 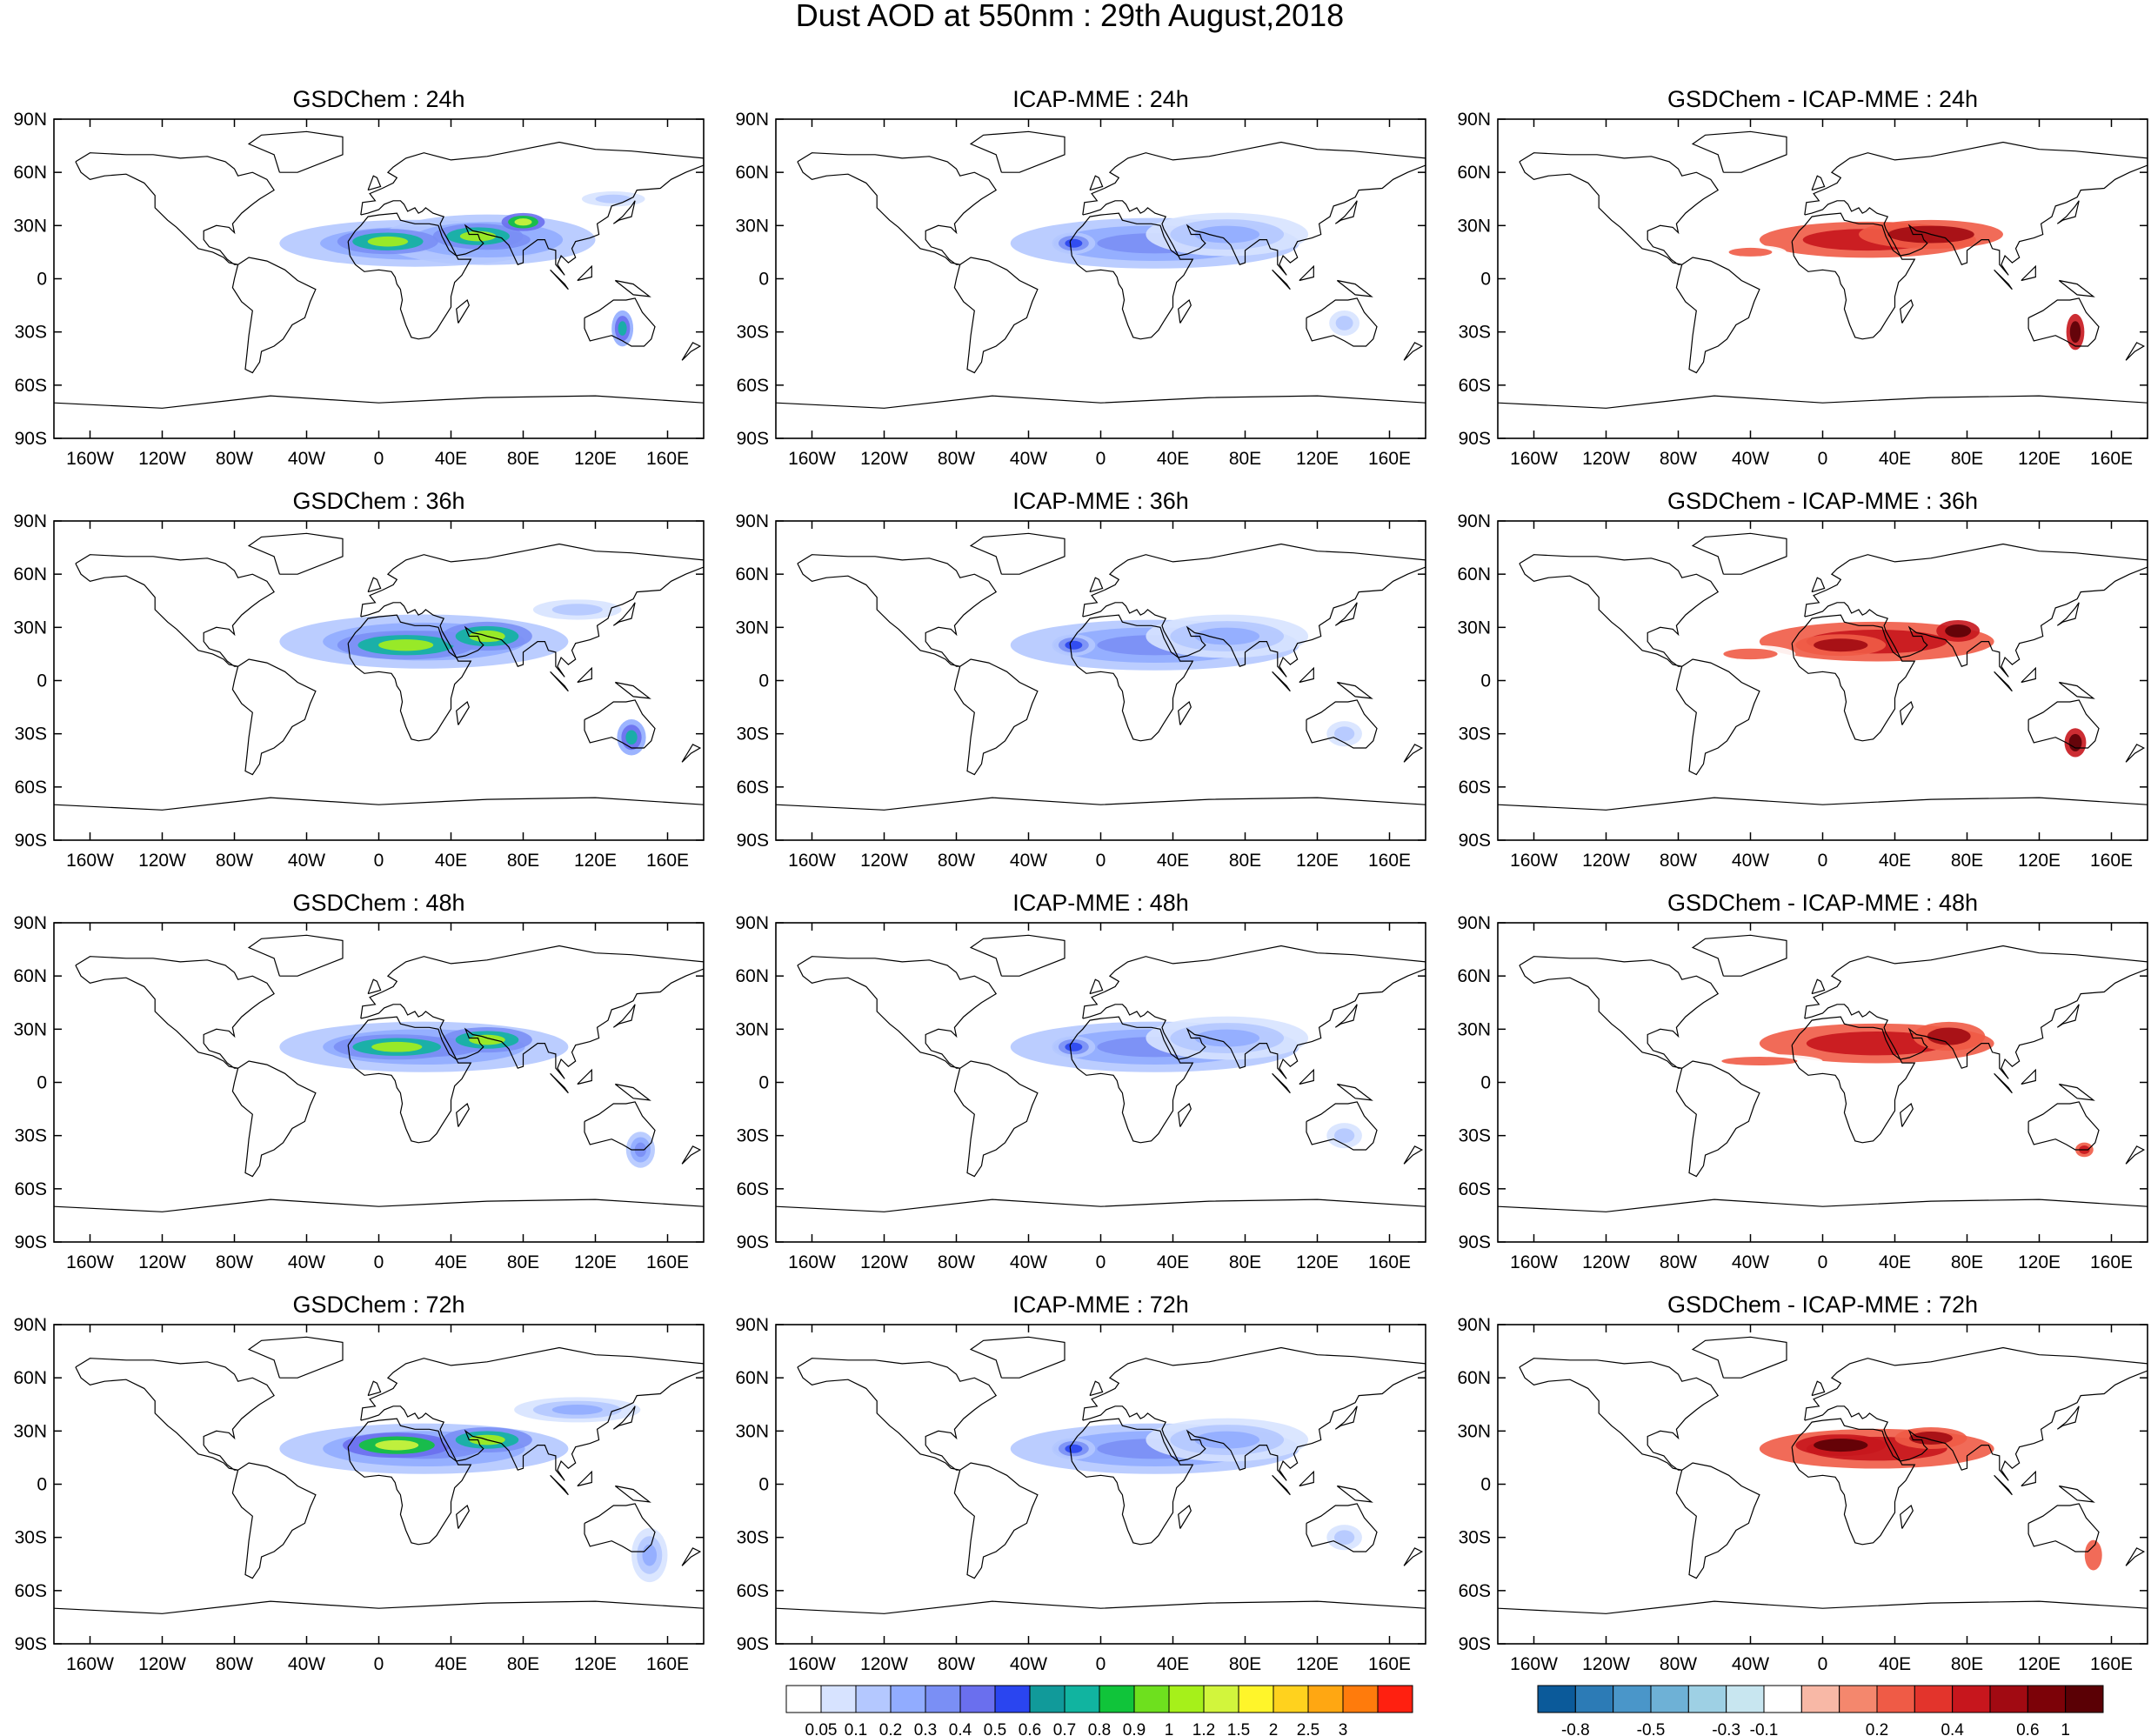 I want to click on colorbar-label: 0.2, so click(x=890, y=1728).